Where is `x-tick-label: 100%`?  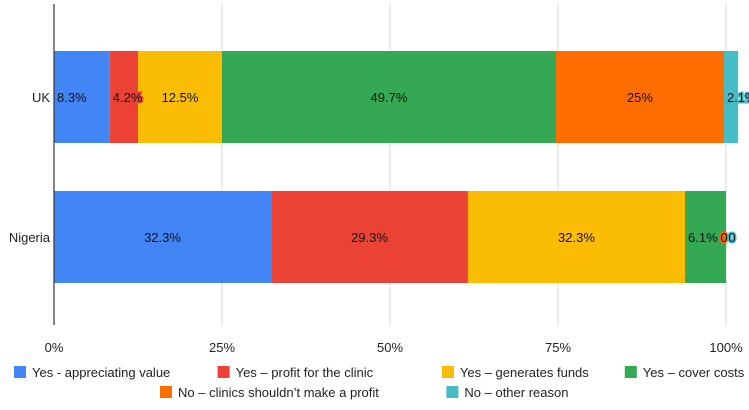 x-tick-label: 100% is located at coordinates (726, 347).